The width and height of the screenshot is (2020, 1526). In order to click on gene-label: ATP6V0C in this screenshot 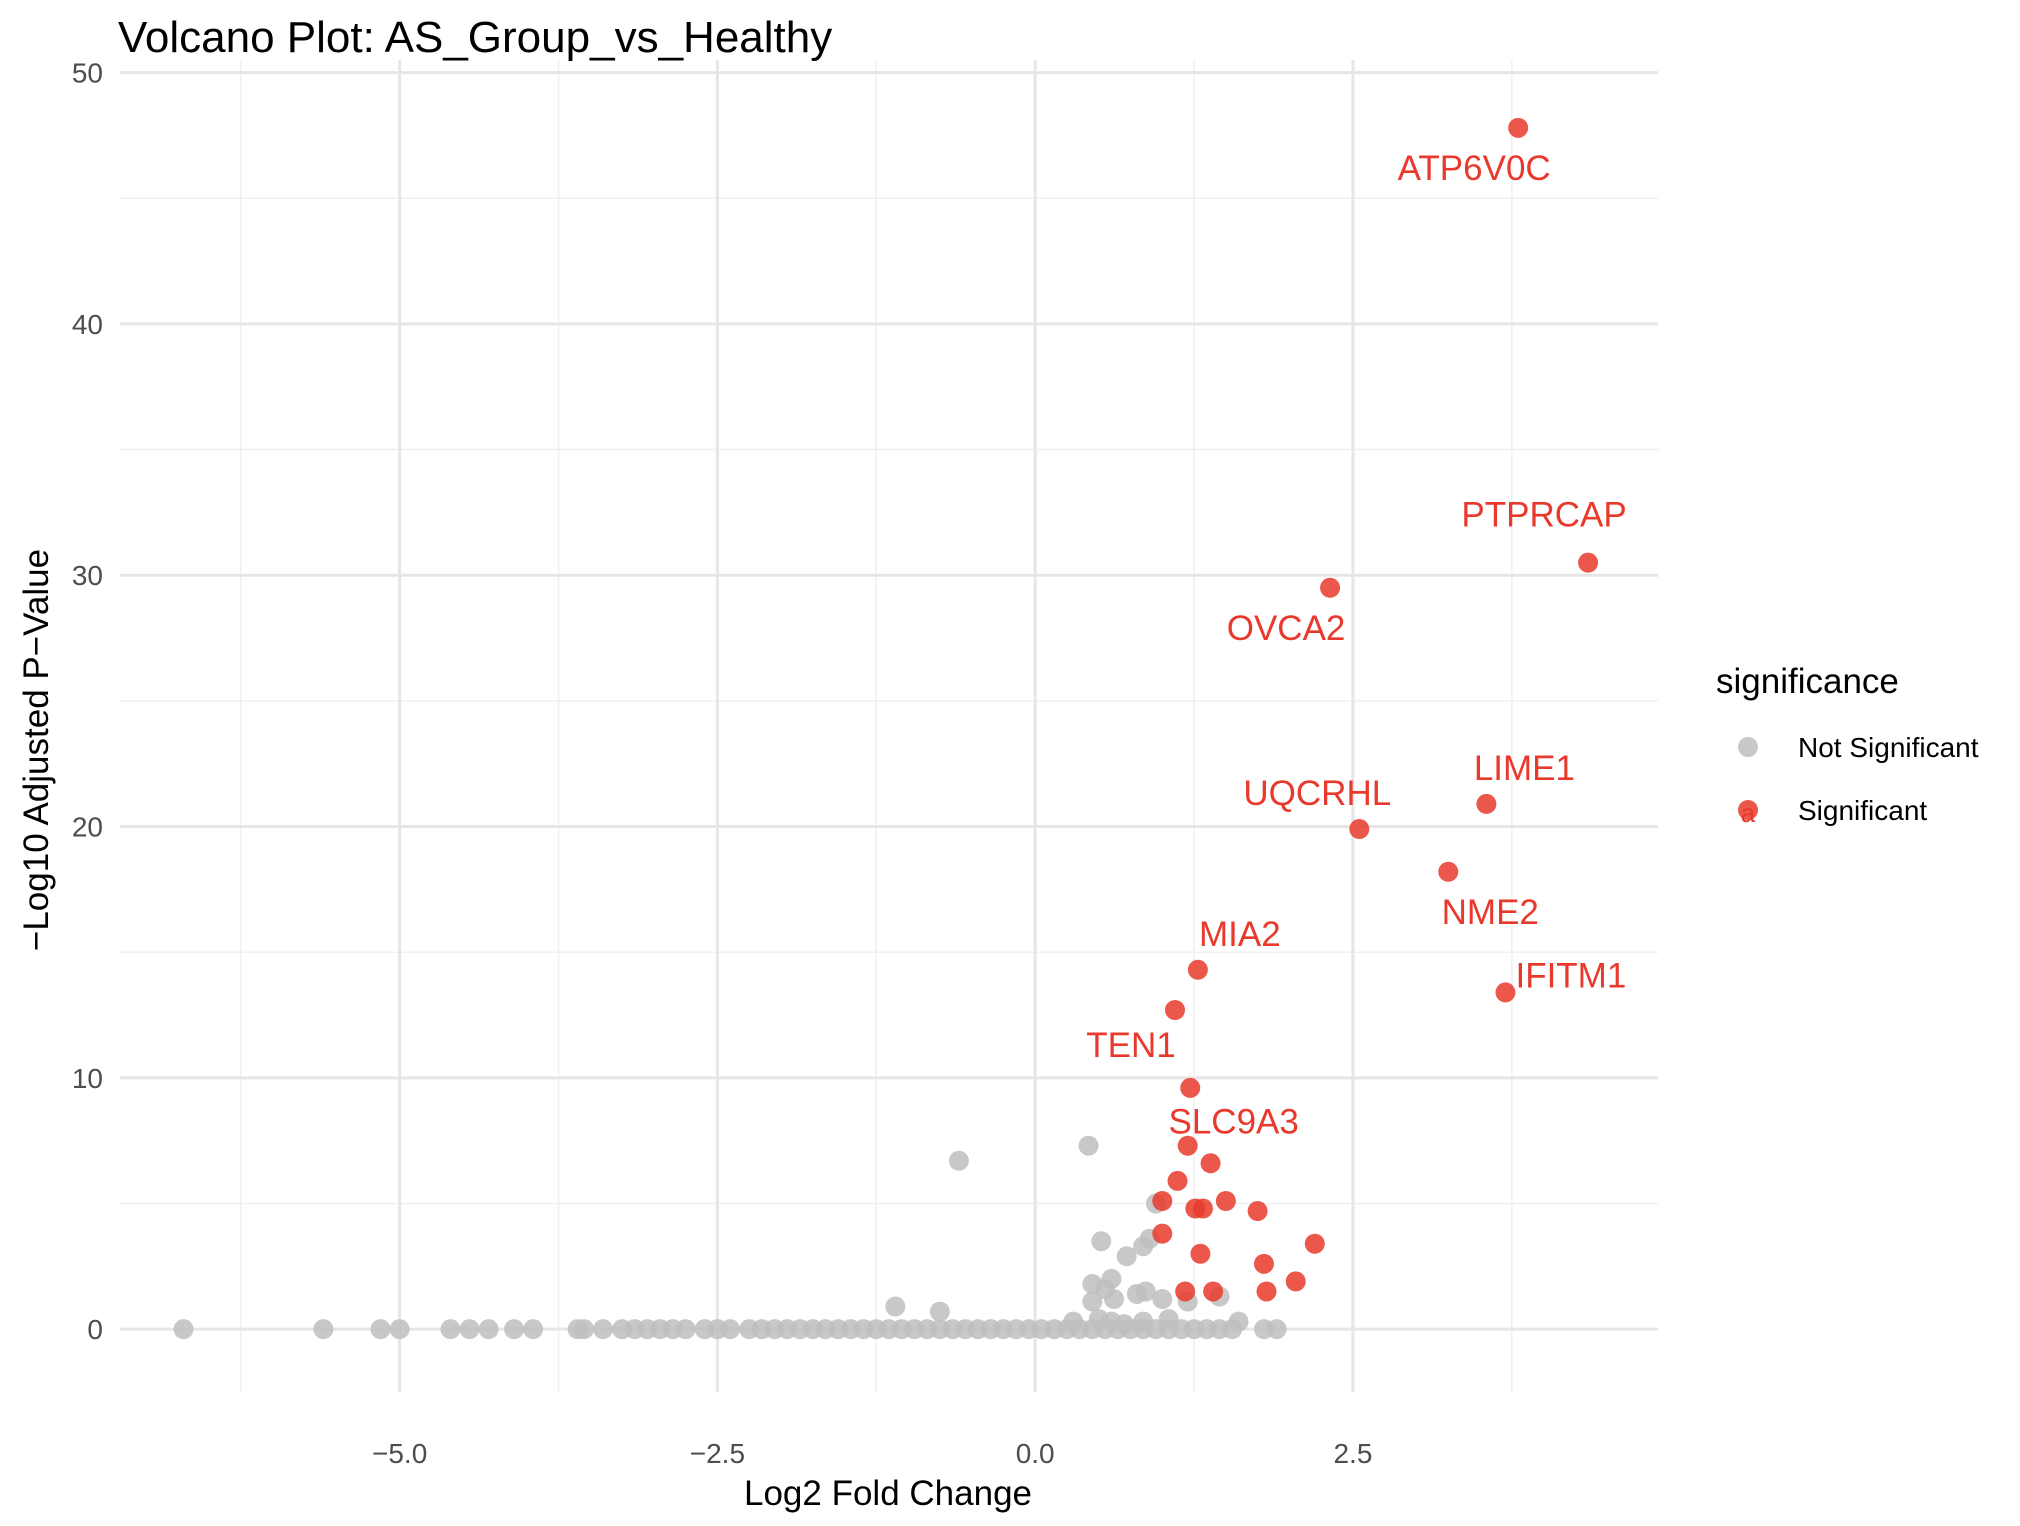, I will do `click(1474, 168)`.